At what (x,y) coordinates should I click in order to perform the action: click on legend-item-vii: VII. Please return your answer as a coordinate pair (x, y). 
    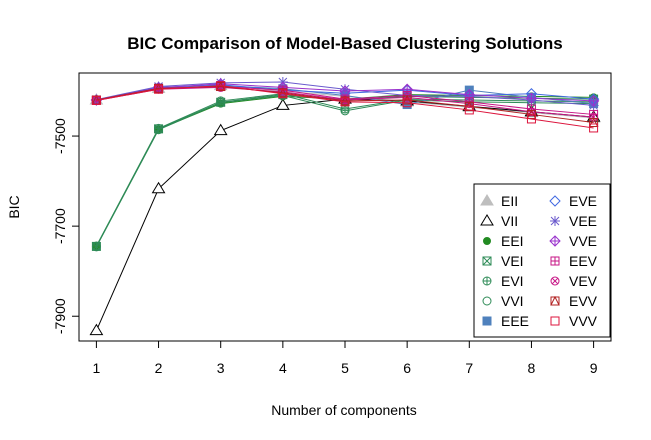
    Looking at the image, I should click on (499, 221).